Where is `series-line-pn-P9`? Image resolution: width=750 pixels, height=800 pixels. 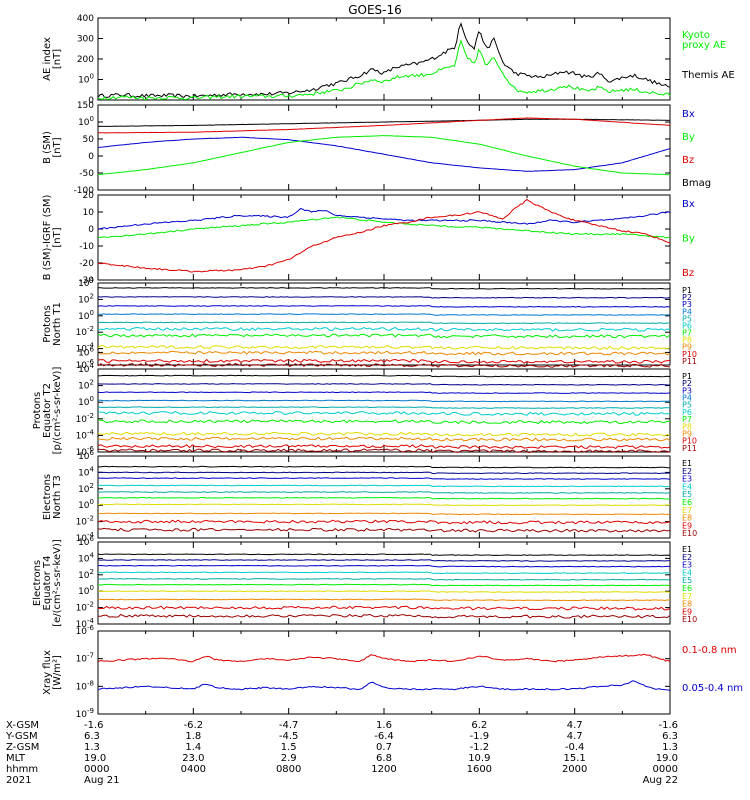 series-line-pn-P9 is located at coordinates (384, 353).